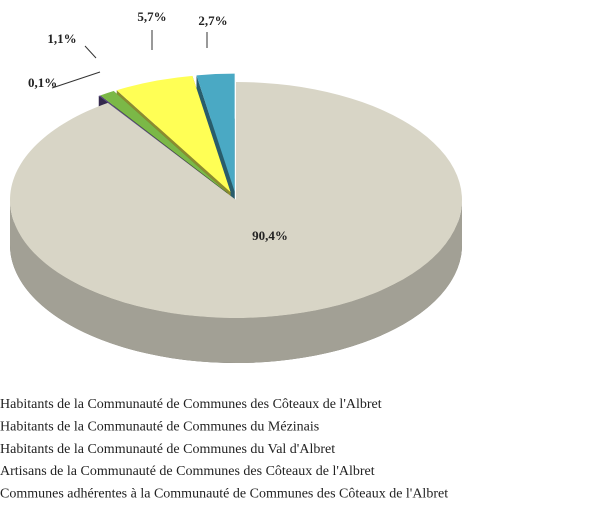 This screenshot has height=512, width=593. Describe the element at coordinates (212, 20) in the screenshot. I see `value-label: 2,7%` at that location.